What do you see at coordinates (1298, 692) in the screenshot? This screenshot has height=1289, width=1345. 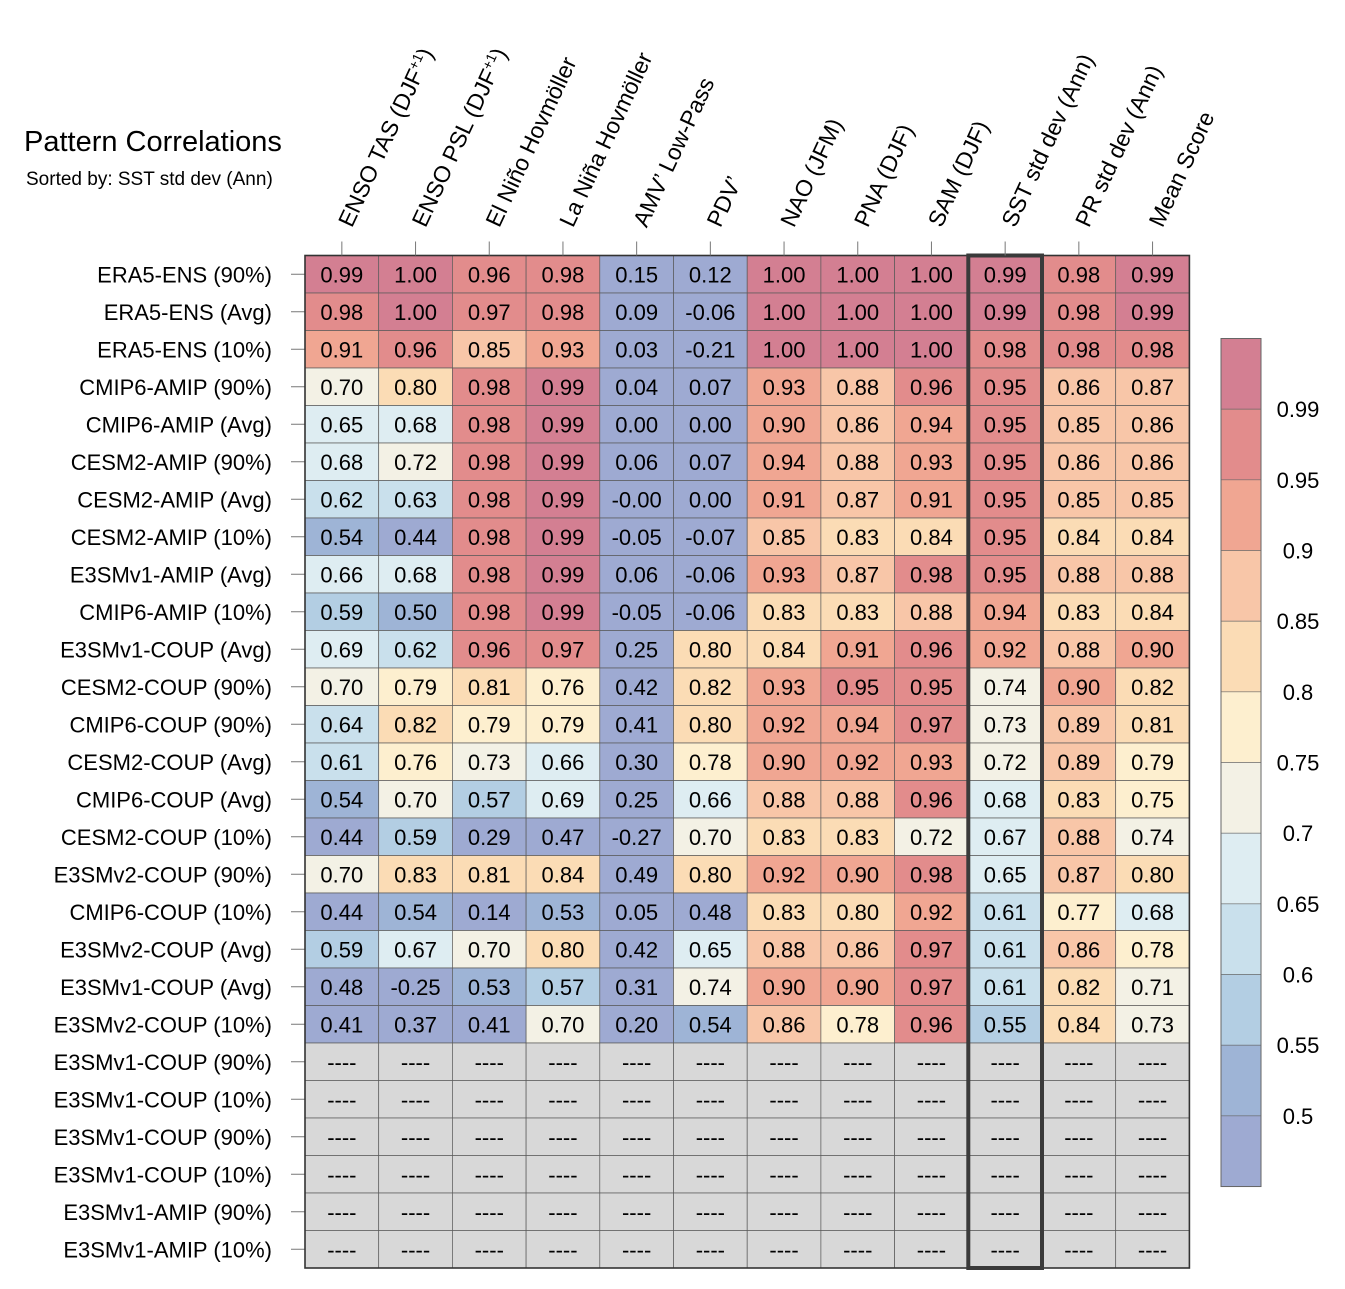 I see `colorbar-label: 0.8` at bounding box center [1298, 692].